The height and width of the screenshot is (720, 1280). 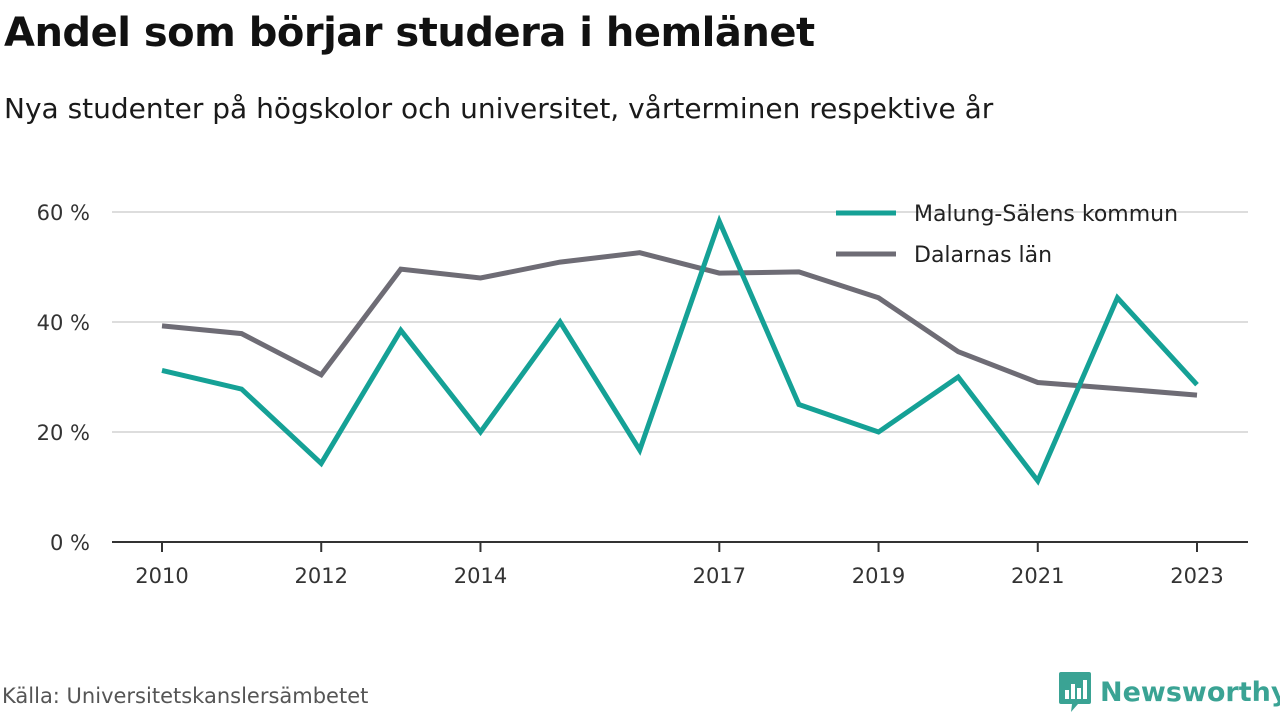 I want to click on y-tick-label: 40 %, so click(x=63, y=323).